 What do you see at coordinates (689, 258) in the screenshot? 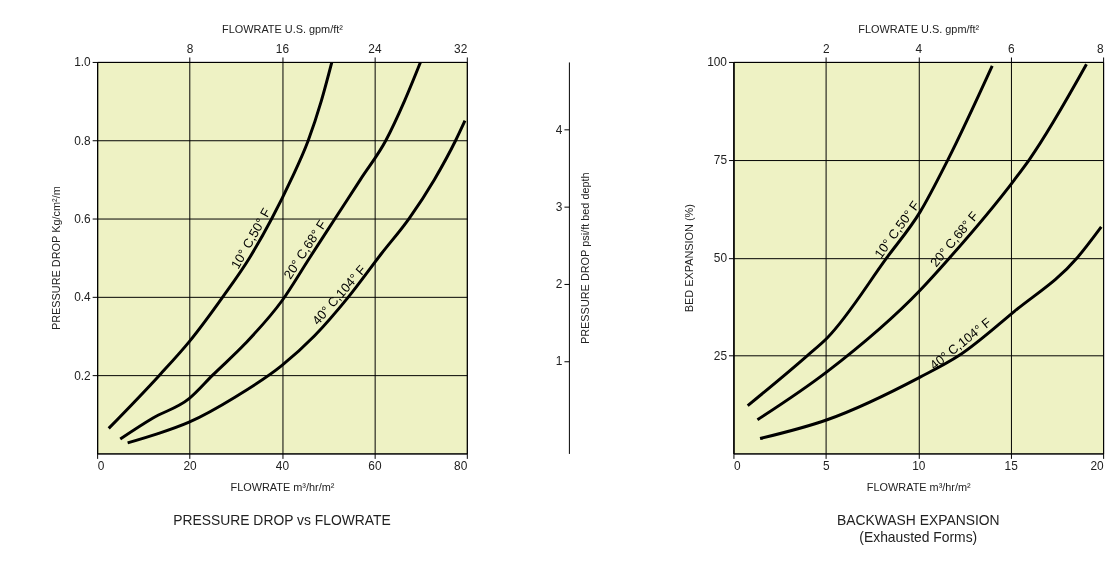
I see `y-axis-title: BED EXPANSION (%)` at bounding box center [689, 258].